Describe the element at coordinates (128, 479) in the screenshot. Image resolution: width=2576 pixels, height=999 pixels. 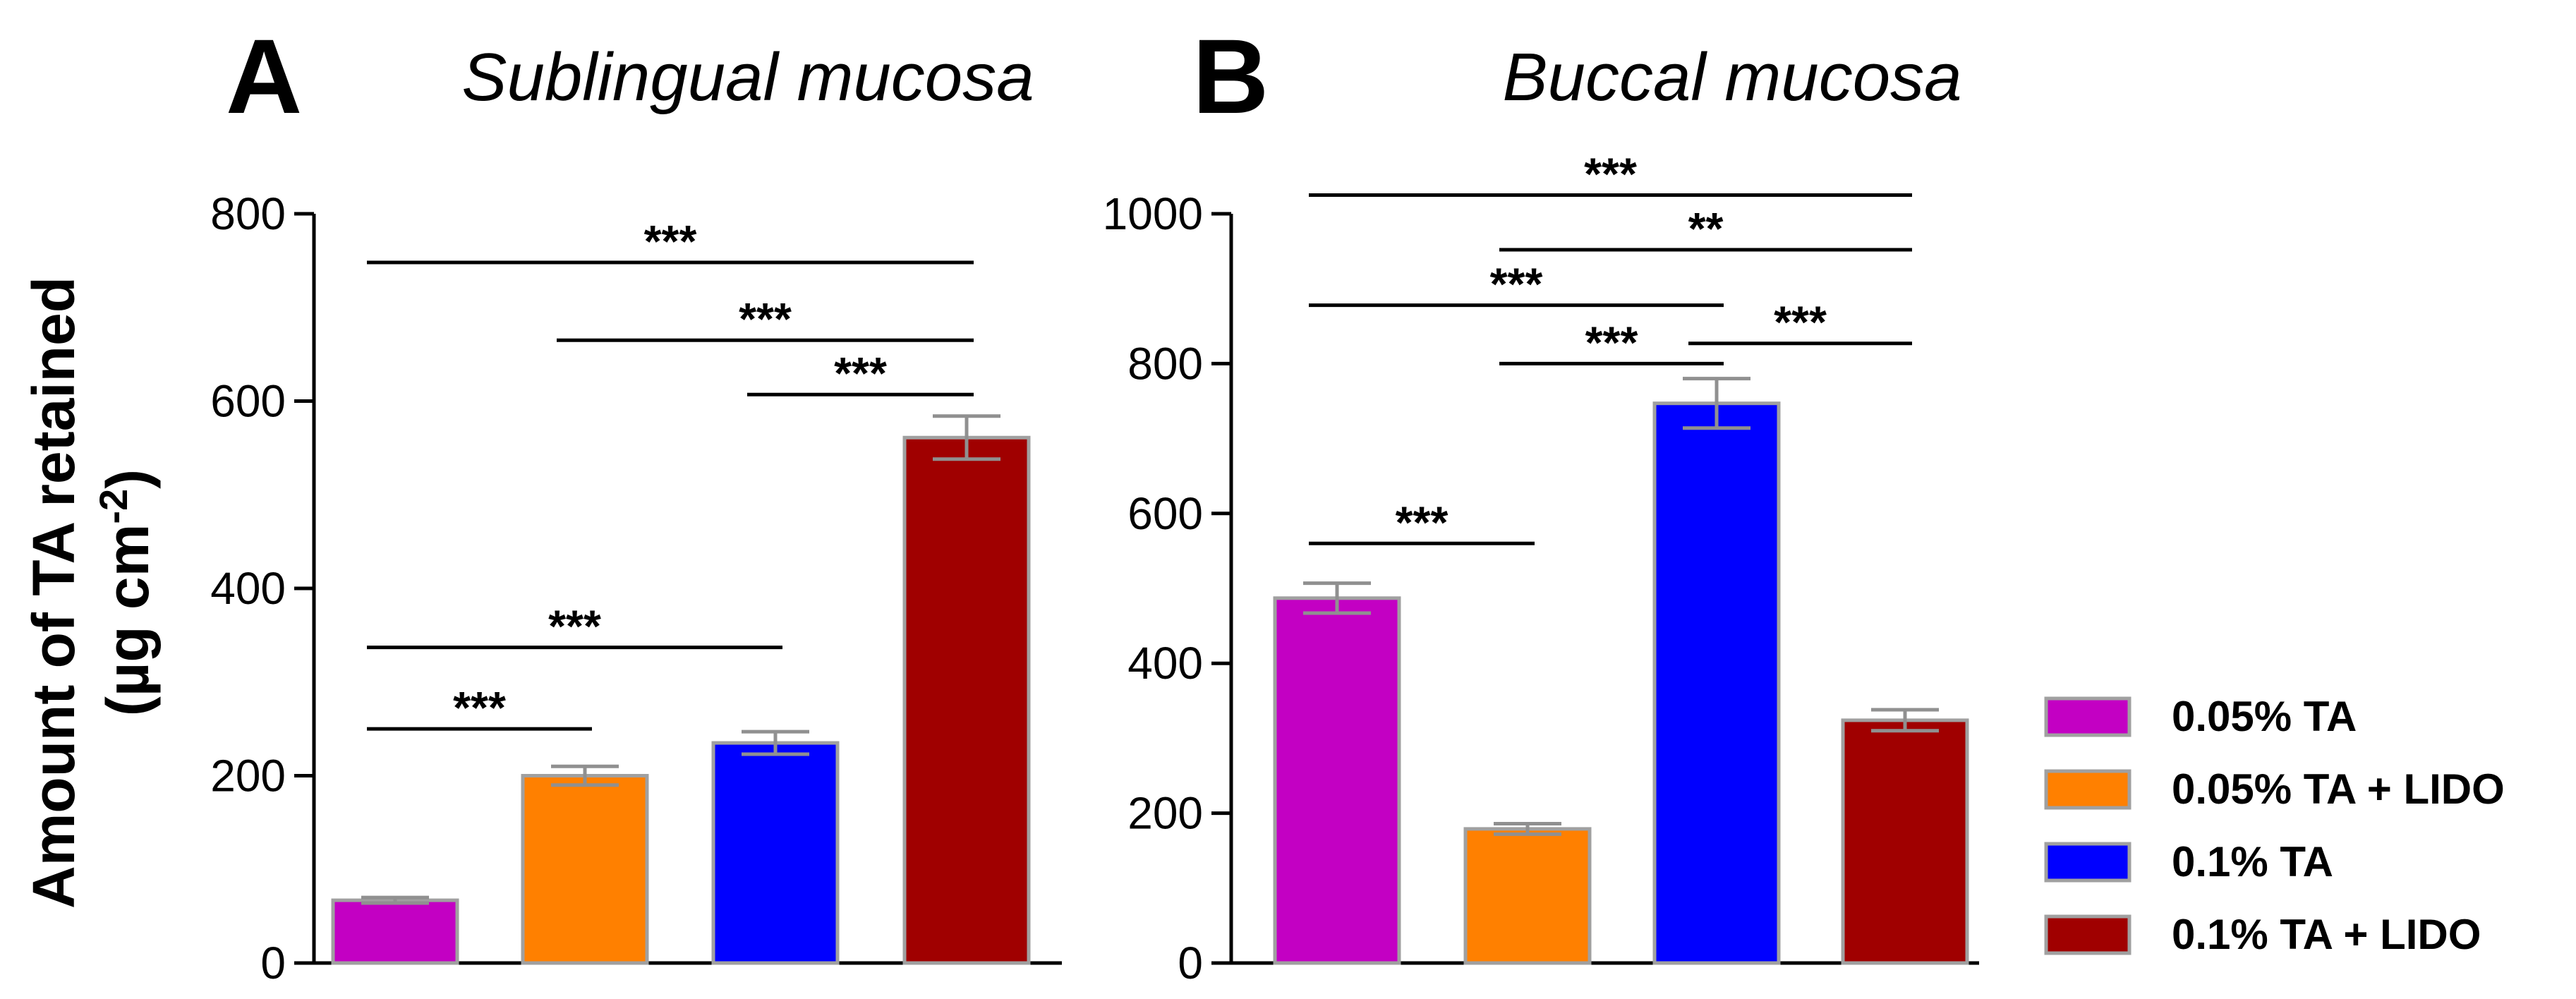
I see `y-axis-units-close: )` at that location.